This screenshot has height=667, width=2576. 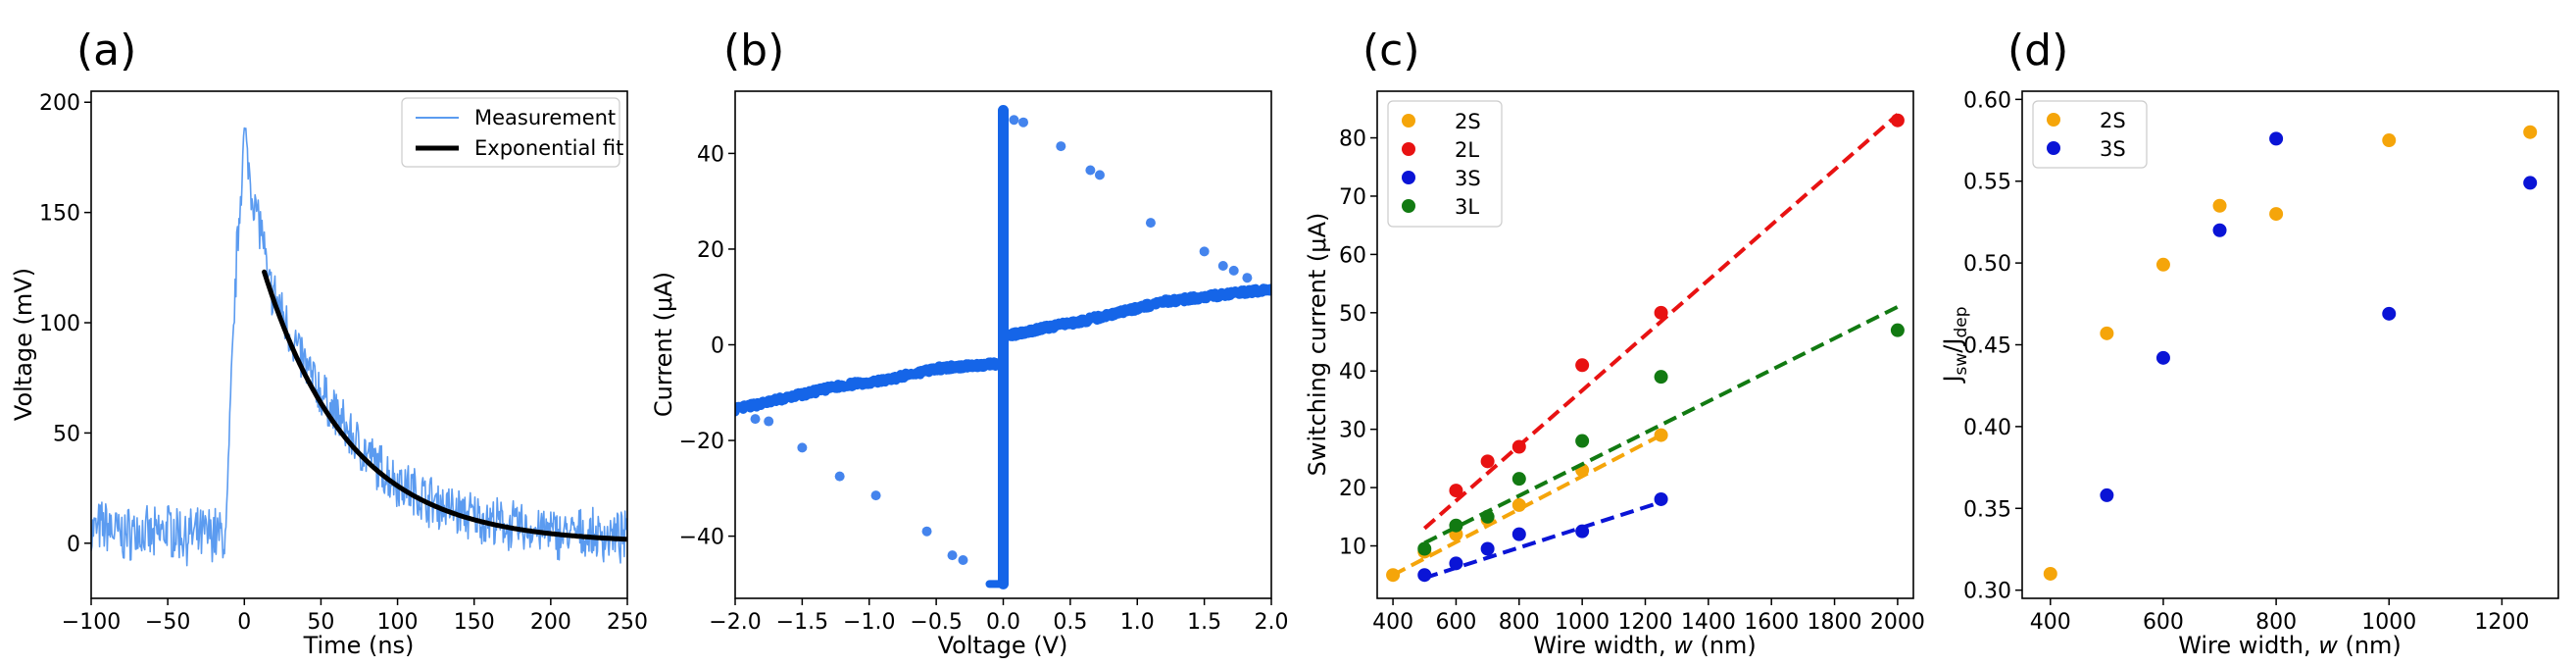 What do you see at coordinates (1137, 622) in the screenshot?
I see `x-tick-label: 1.0` at bounding box center [1137, 622].